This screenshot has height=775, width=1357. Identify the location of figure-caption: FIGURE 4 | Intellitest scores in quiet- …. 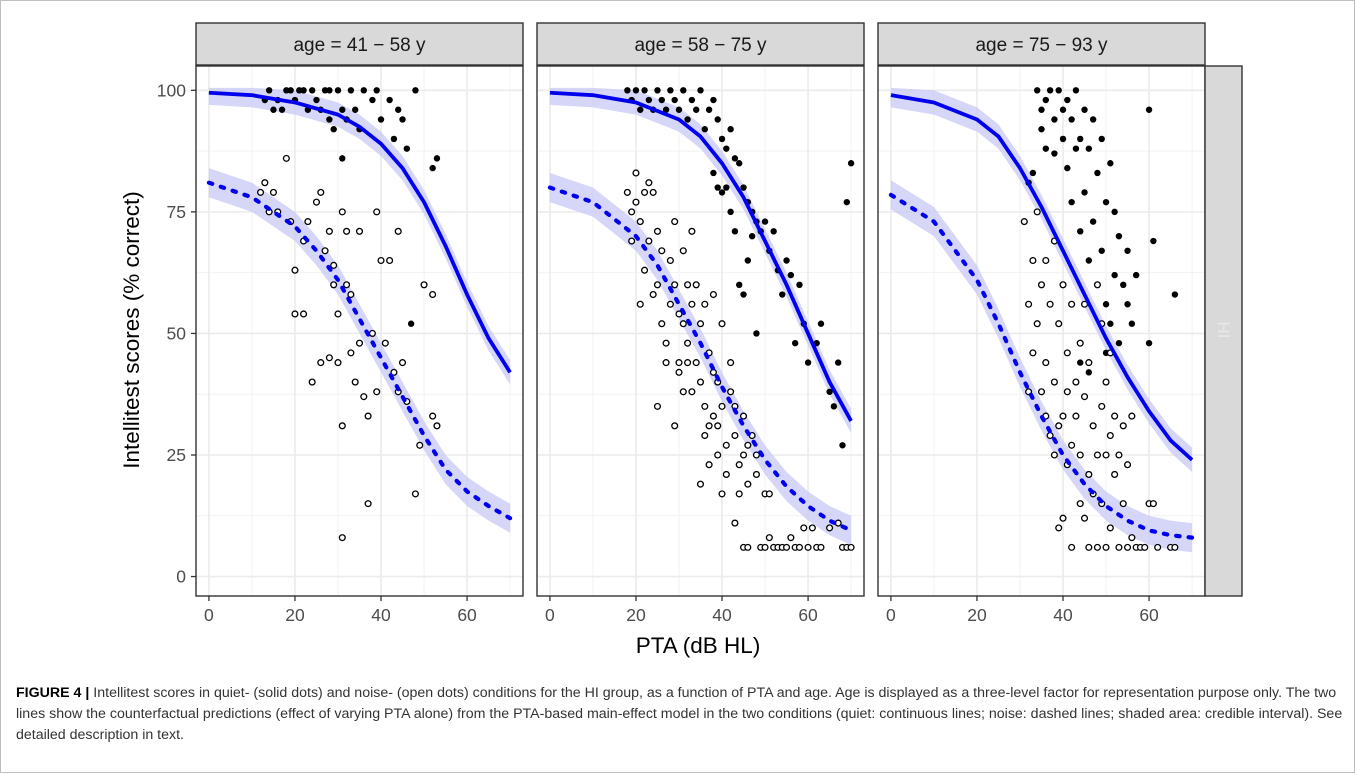
(681, 714).